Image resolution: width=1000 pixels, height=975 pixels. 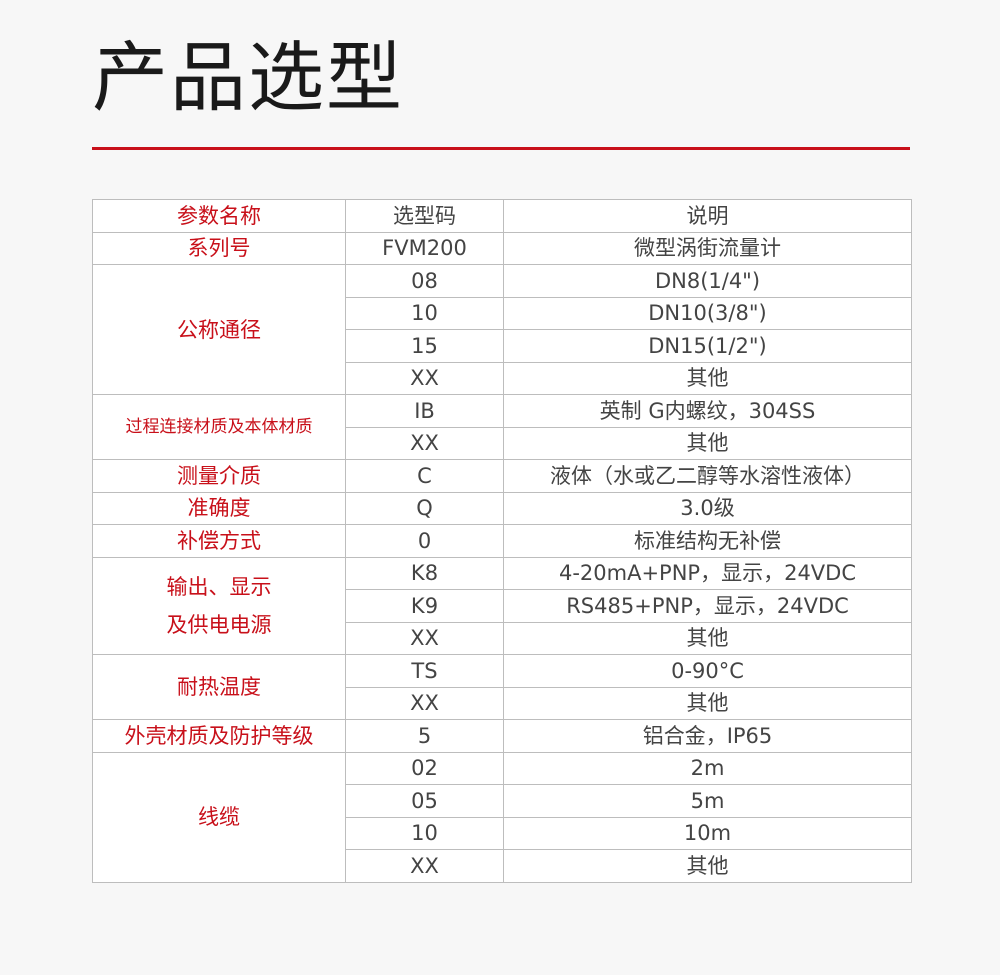 I want to click on code-cell: 0, so click(x=424, y=541).